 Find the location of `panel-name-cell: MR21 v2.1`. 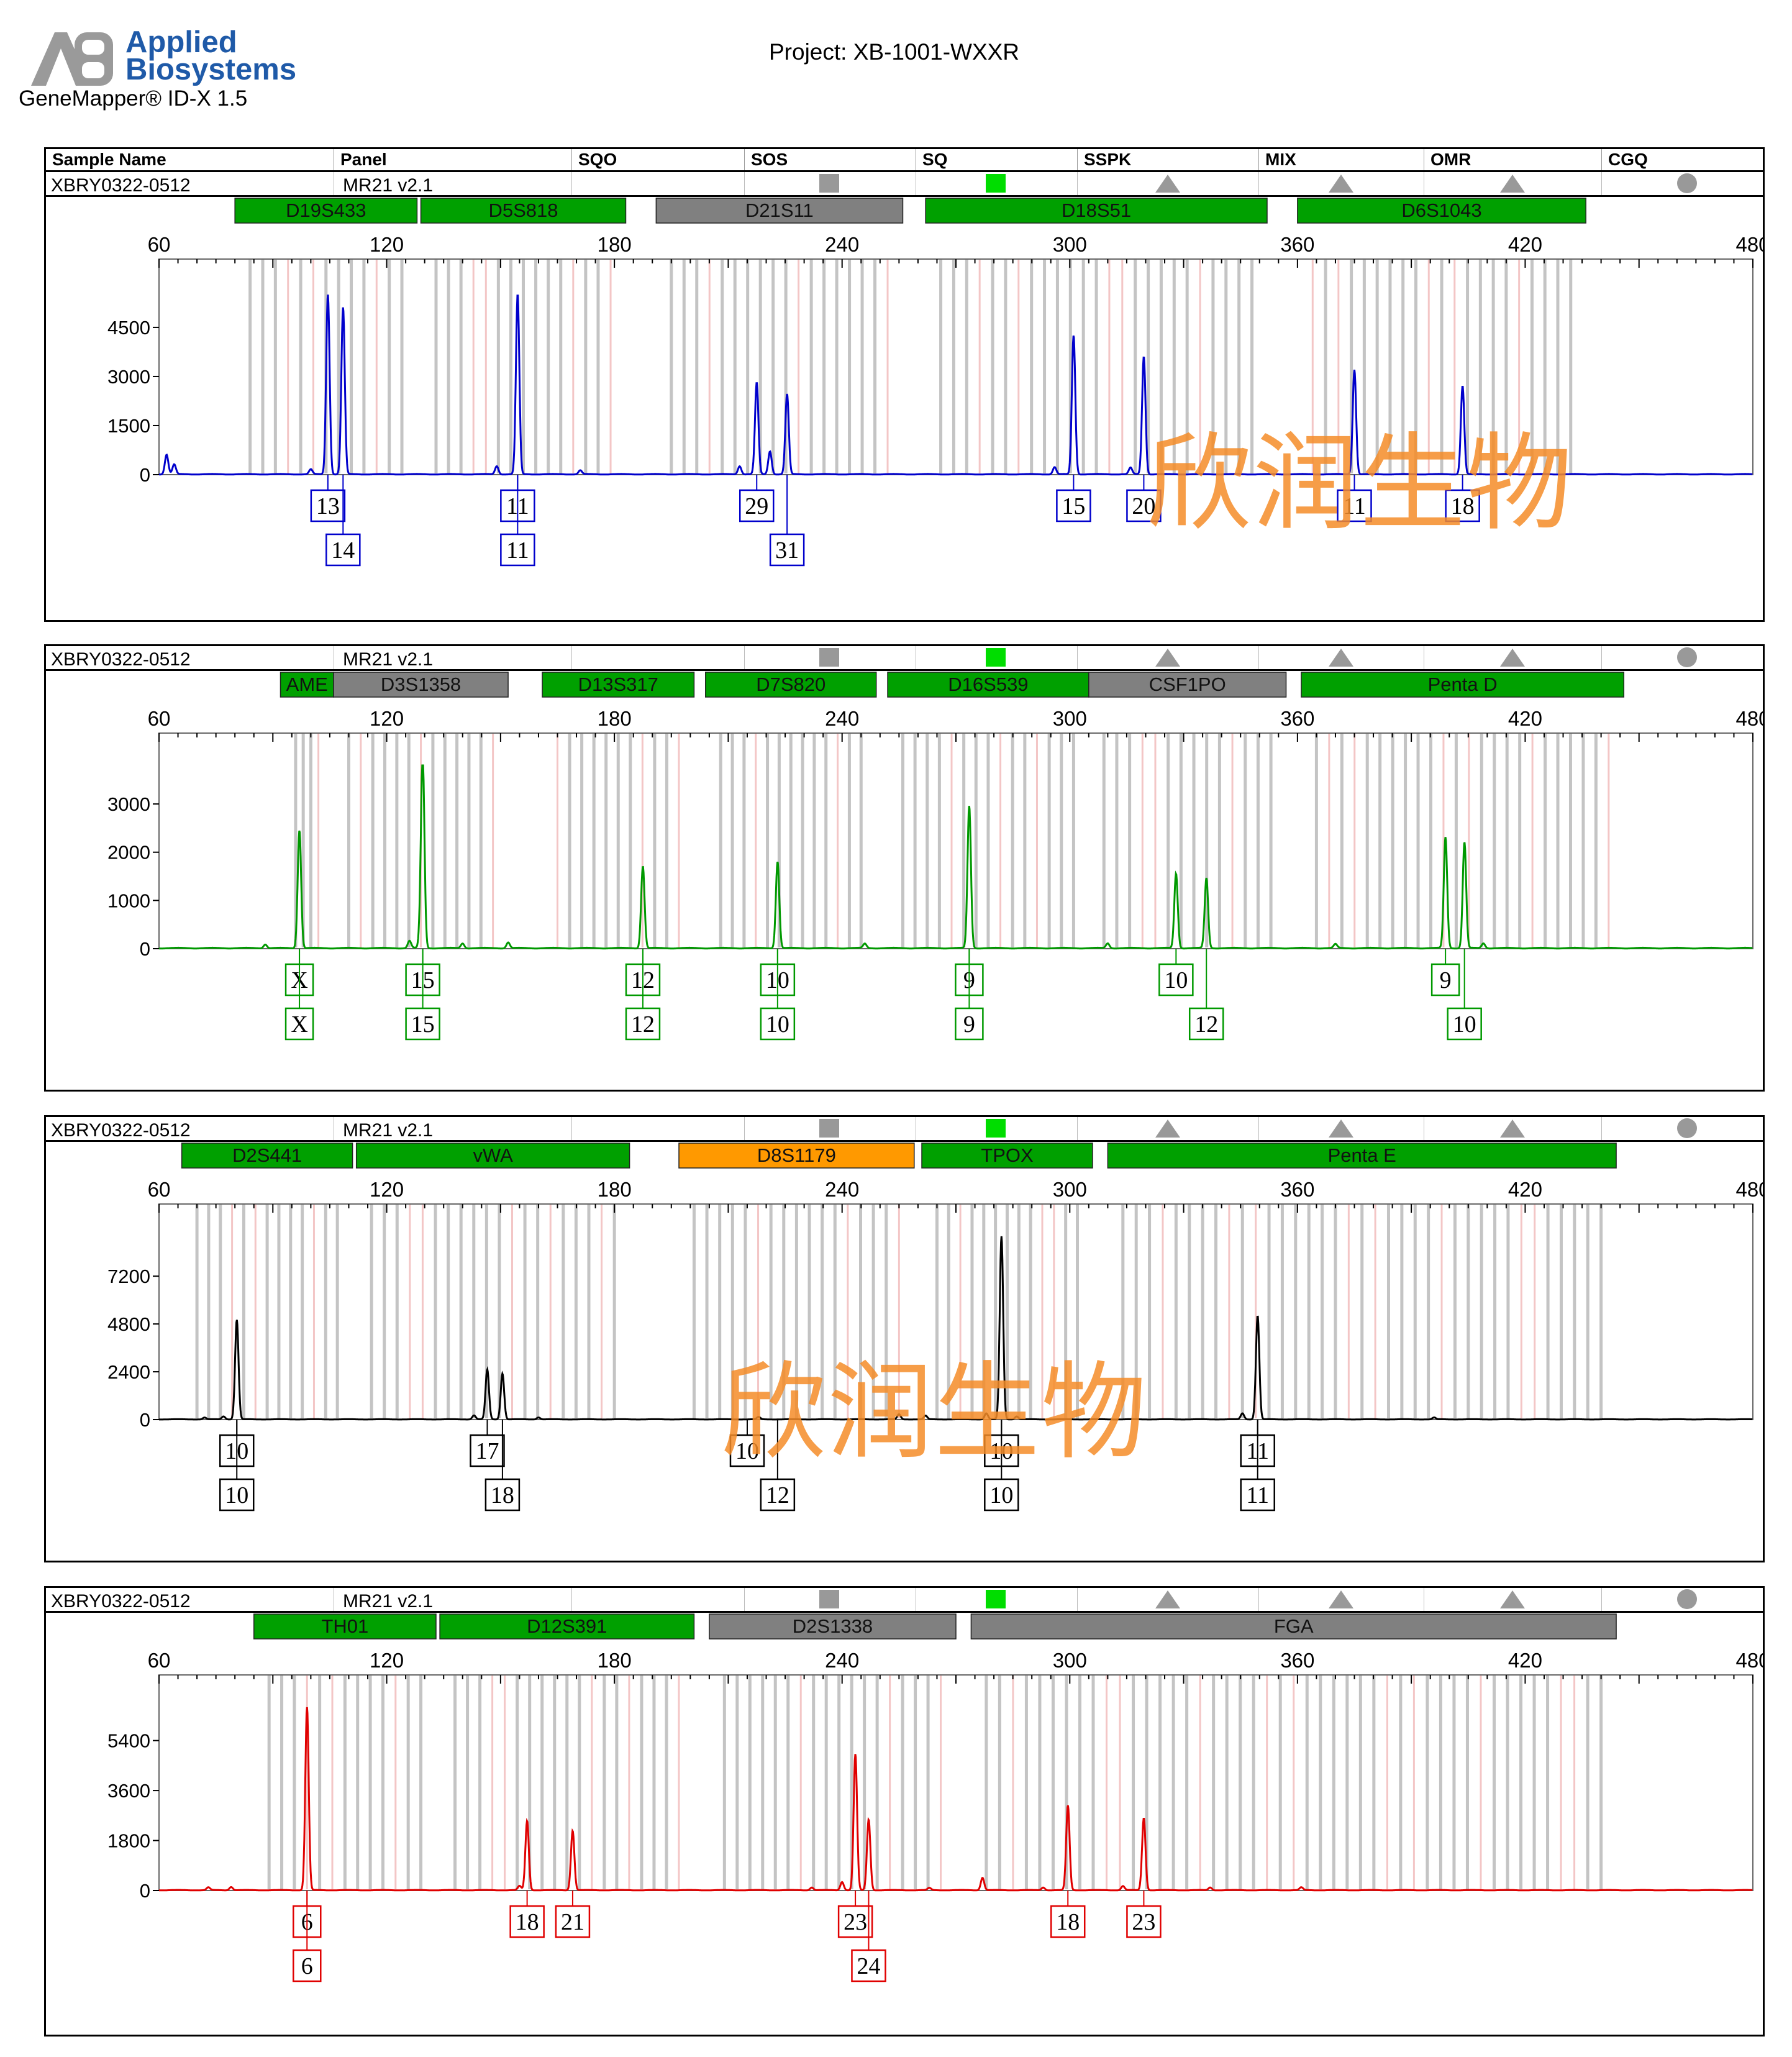

panel-name-cell: MR21 v2.1 is located at coordinates (388, 1130).